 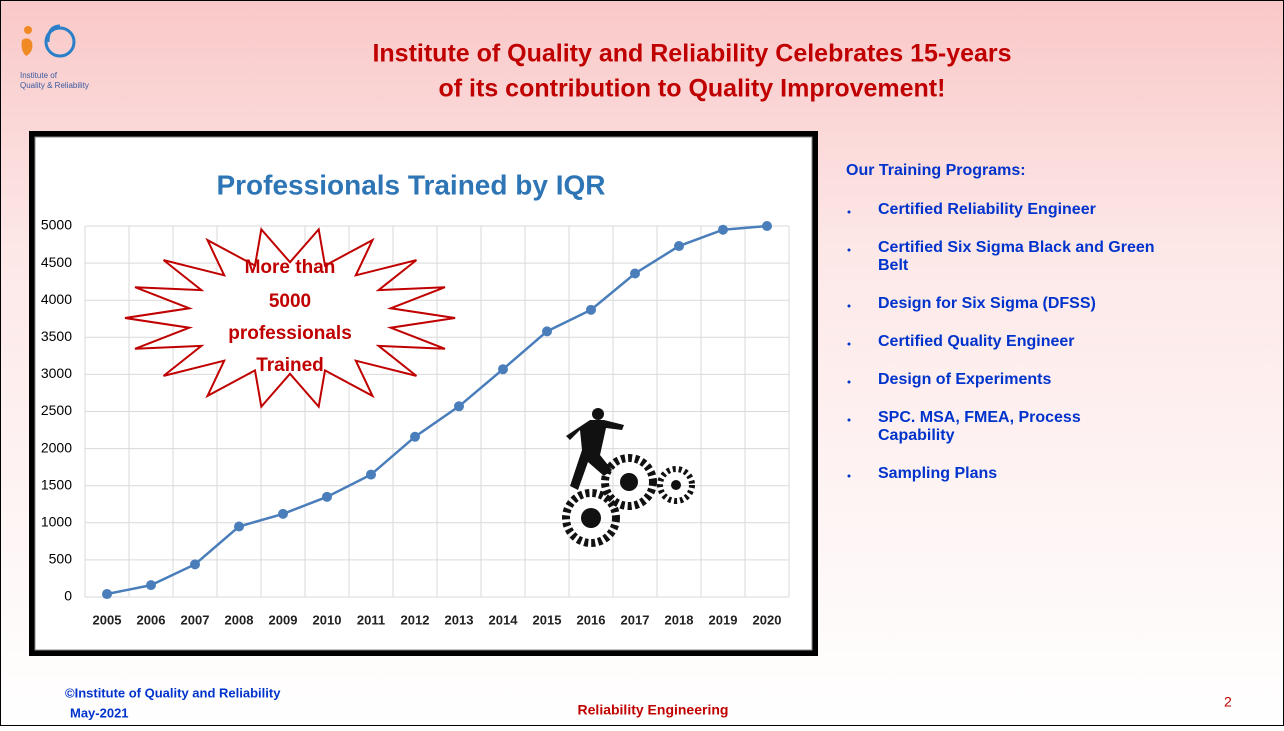 I want to click on x-tick-label: 2014, so click(x=504, y=619).